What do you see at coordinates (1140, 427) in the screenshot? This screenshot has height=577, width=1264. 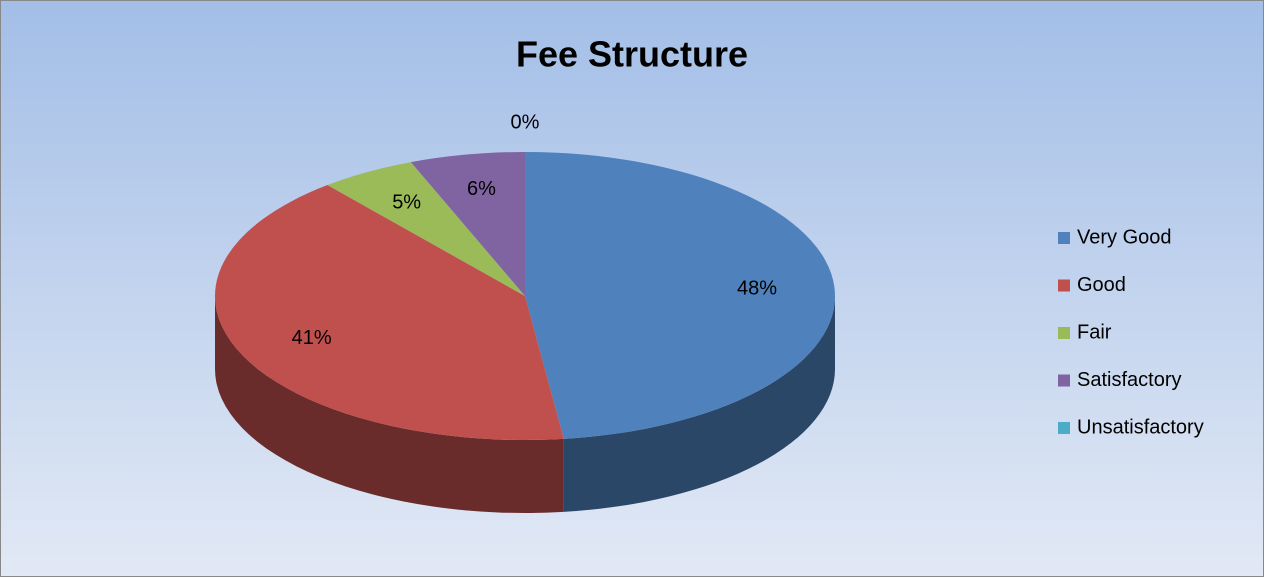 I see `legend-label: Unsatisfactory` at bounding box center [1140, 427].